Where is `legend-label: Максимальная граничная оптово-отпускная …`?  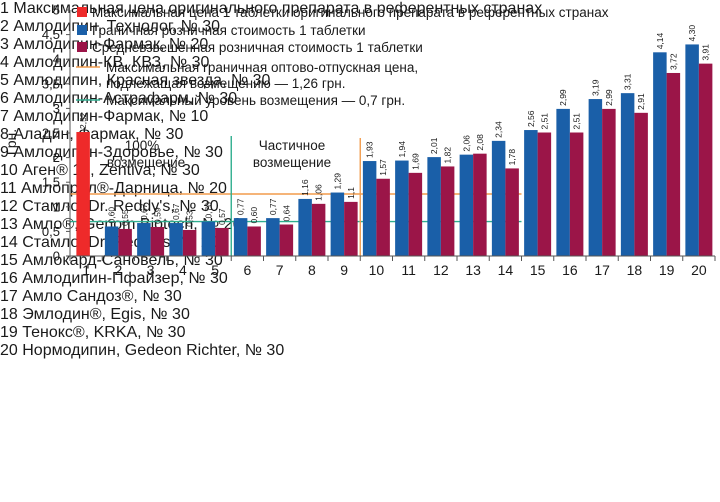 legend-label: Максимальная граничная оптово-отпускная … is located at coordinates (262, 67).